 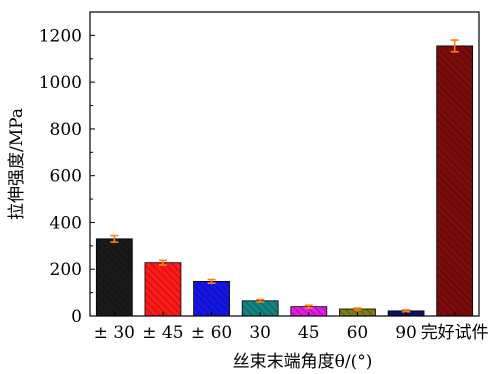 What do you see at coordinates (17, 164) in the screenshot?
I see `y-axis-title: 拉伸强度/MPa` at bounding box center [17, 164].